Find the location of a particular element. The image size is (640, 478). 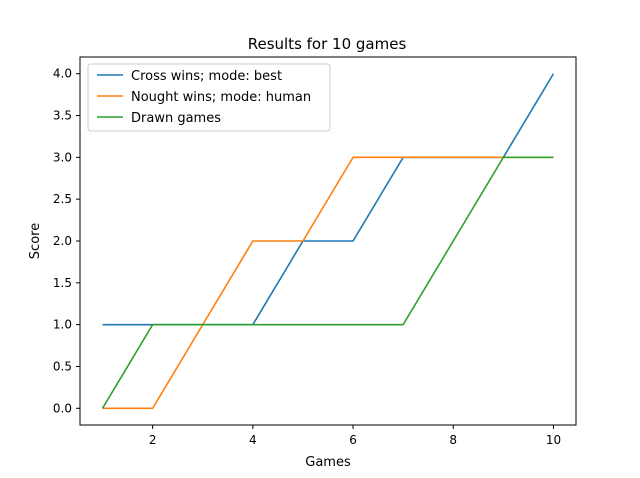

y-tick-label: 0.5 is located at coordinates (62, 366).